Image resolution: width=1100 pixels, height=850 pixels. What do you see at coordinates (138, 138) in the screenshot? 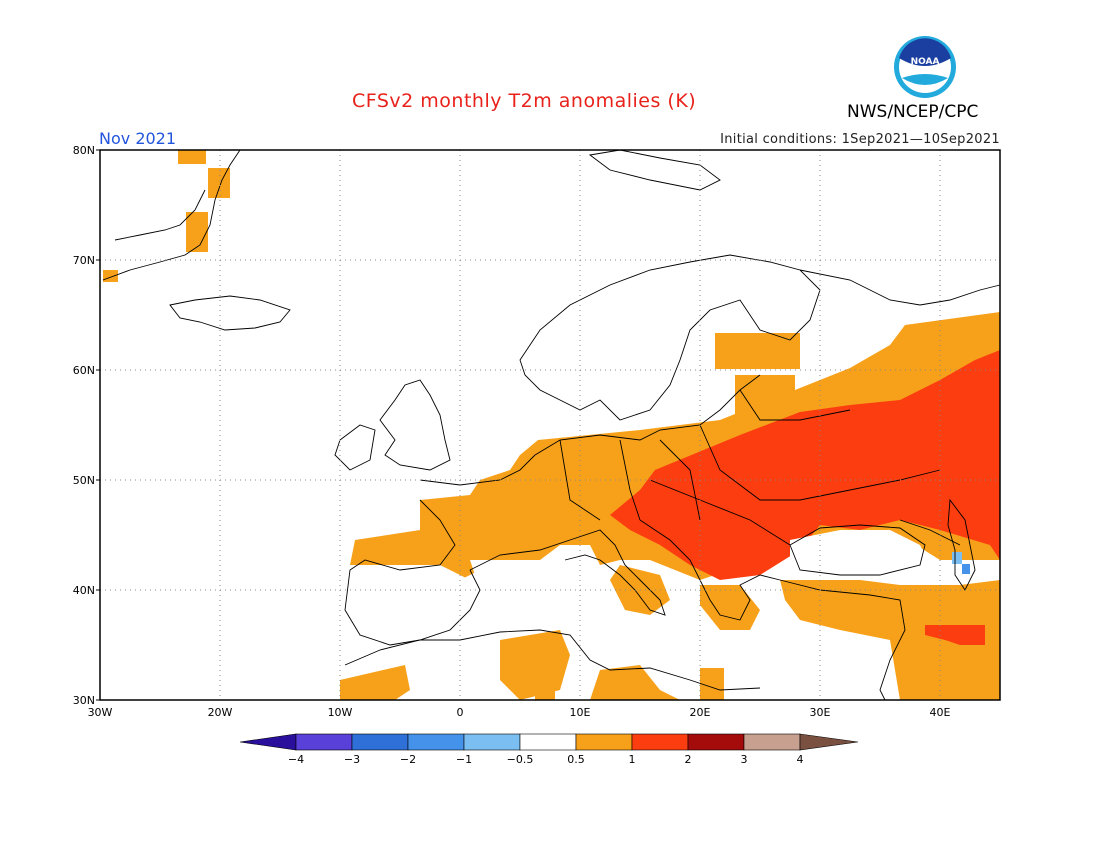
I see `valid-month-label: Nov 2021` at bounding box center [138, 138].